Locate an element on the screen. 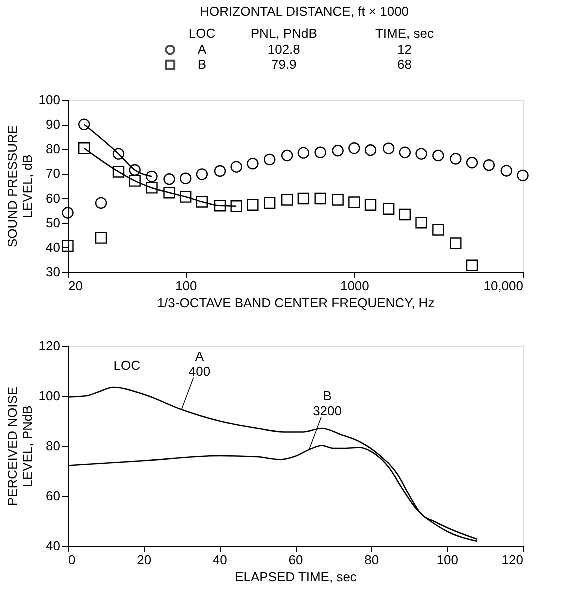 The image size is (582, 616). legend-label: B is located at coordinates (202, 64).